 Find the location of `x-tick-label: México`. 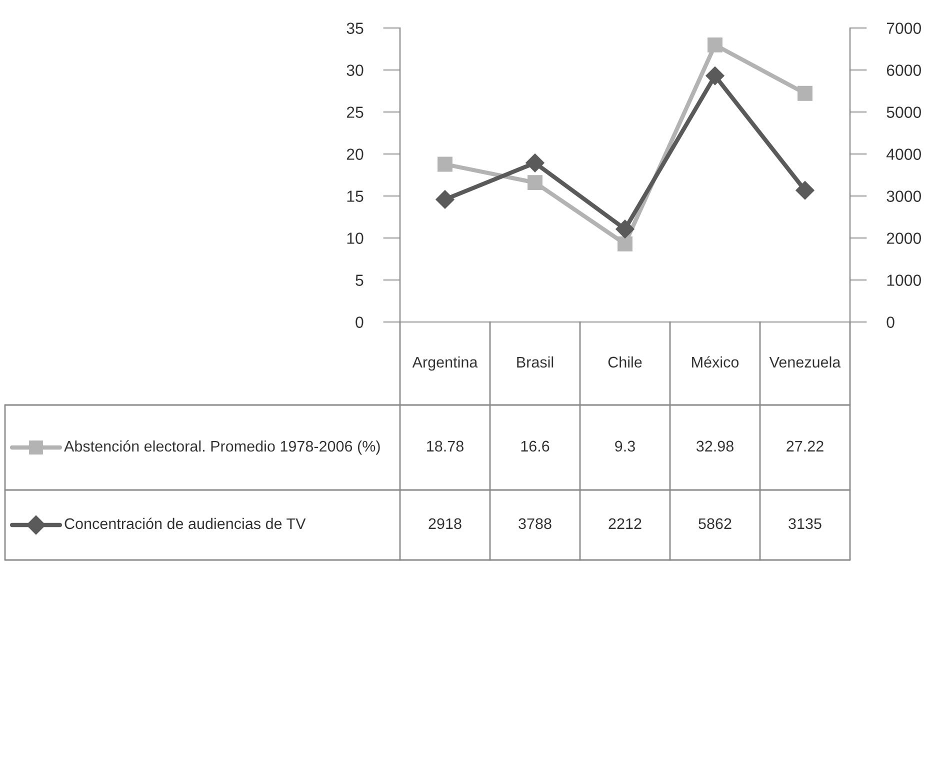

x-tick-label: México is located at coordinates (715, 362).